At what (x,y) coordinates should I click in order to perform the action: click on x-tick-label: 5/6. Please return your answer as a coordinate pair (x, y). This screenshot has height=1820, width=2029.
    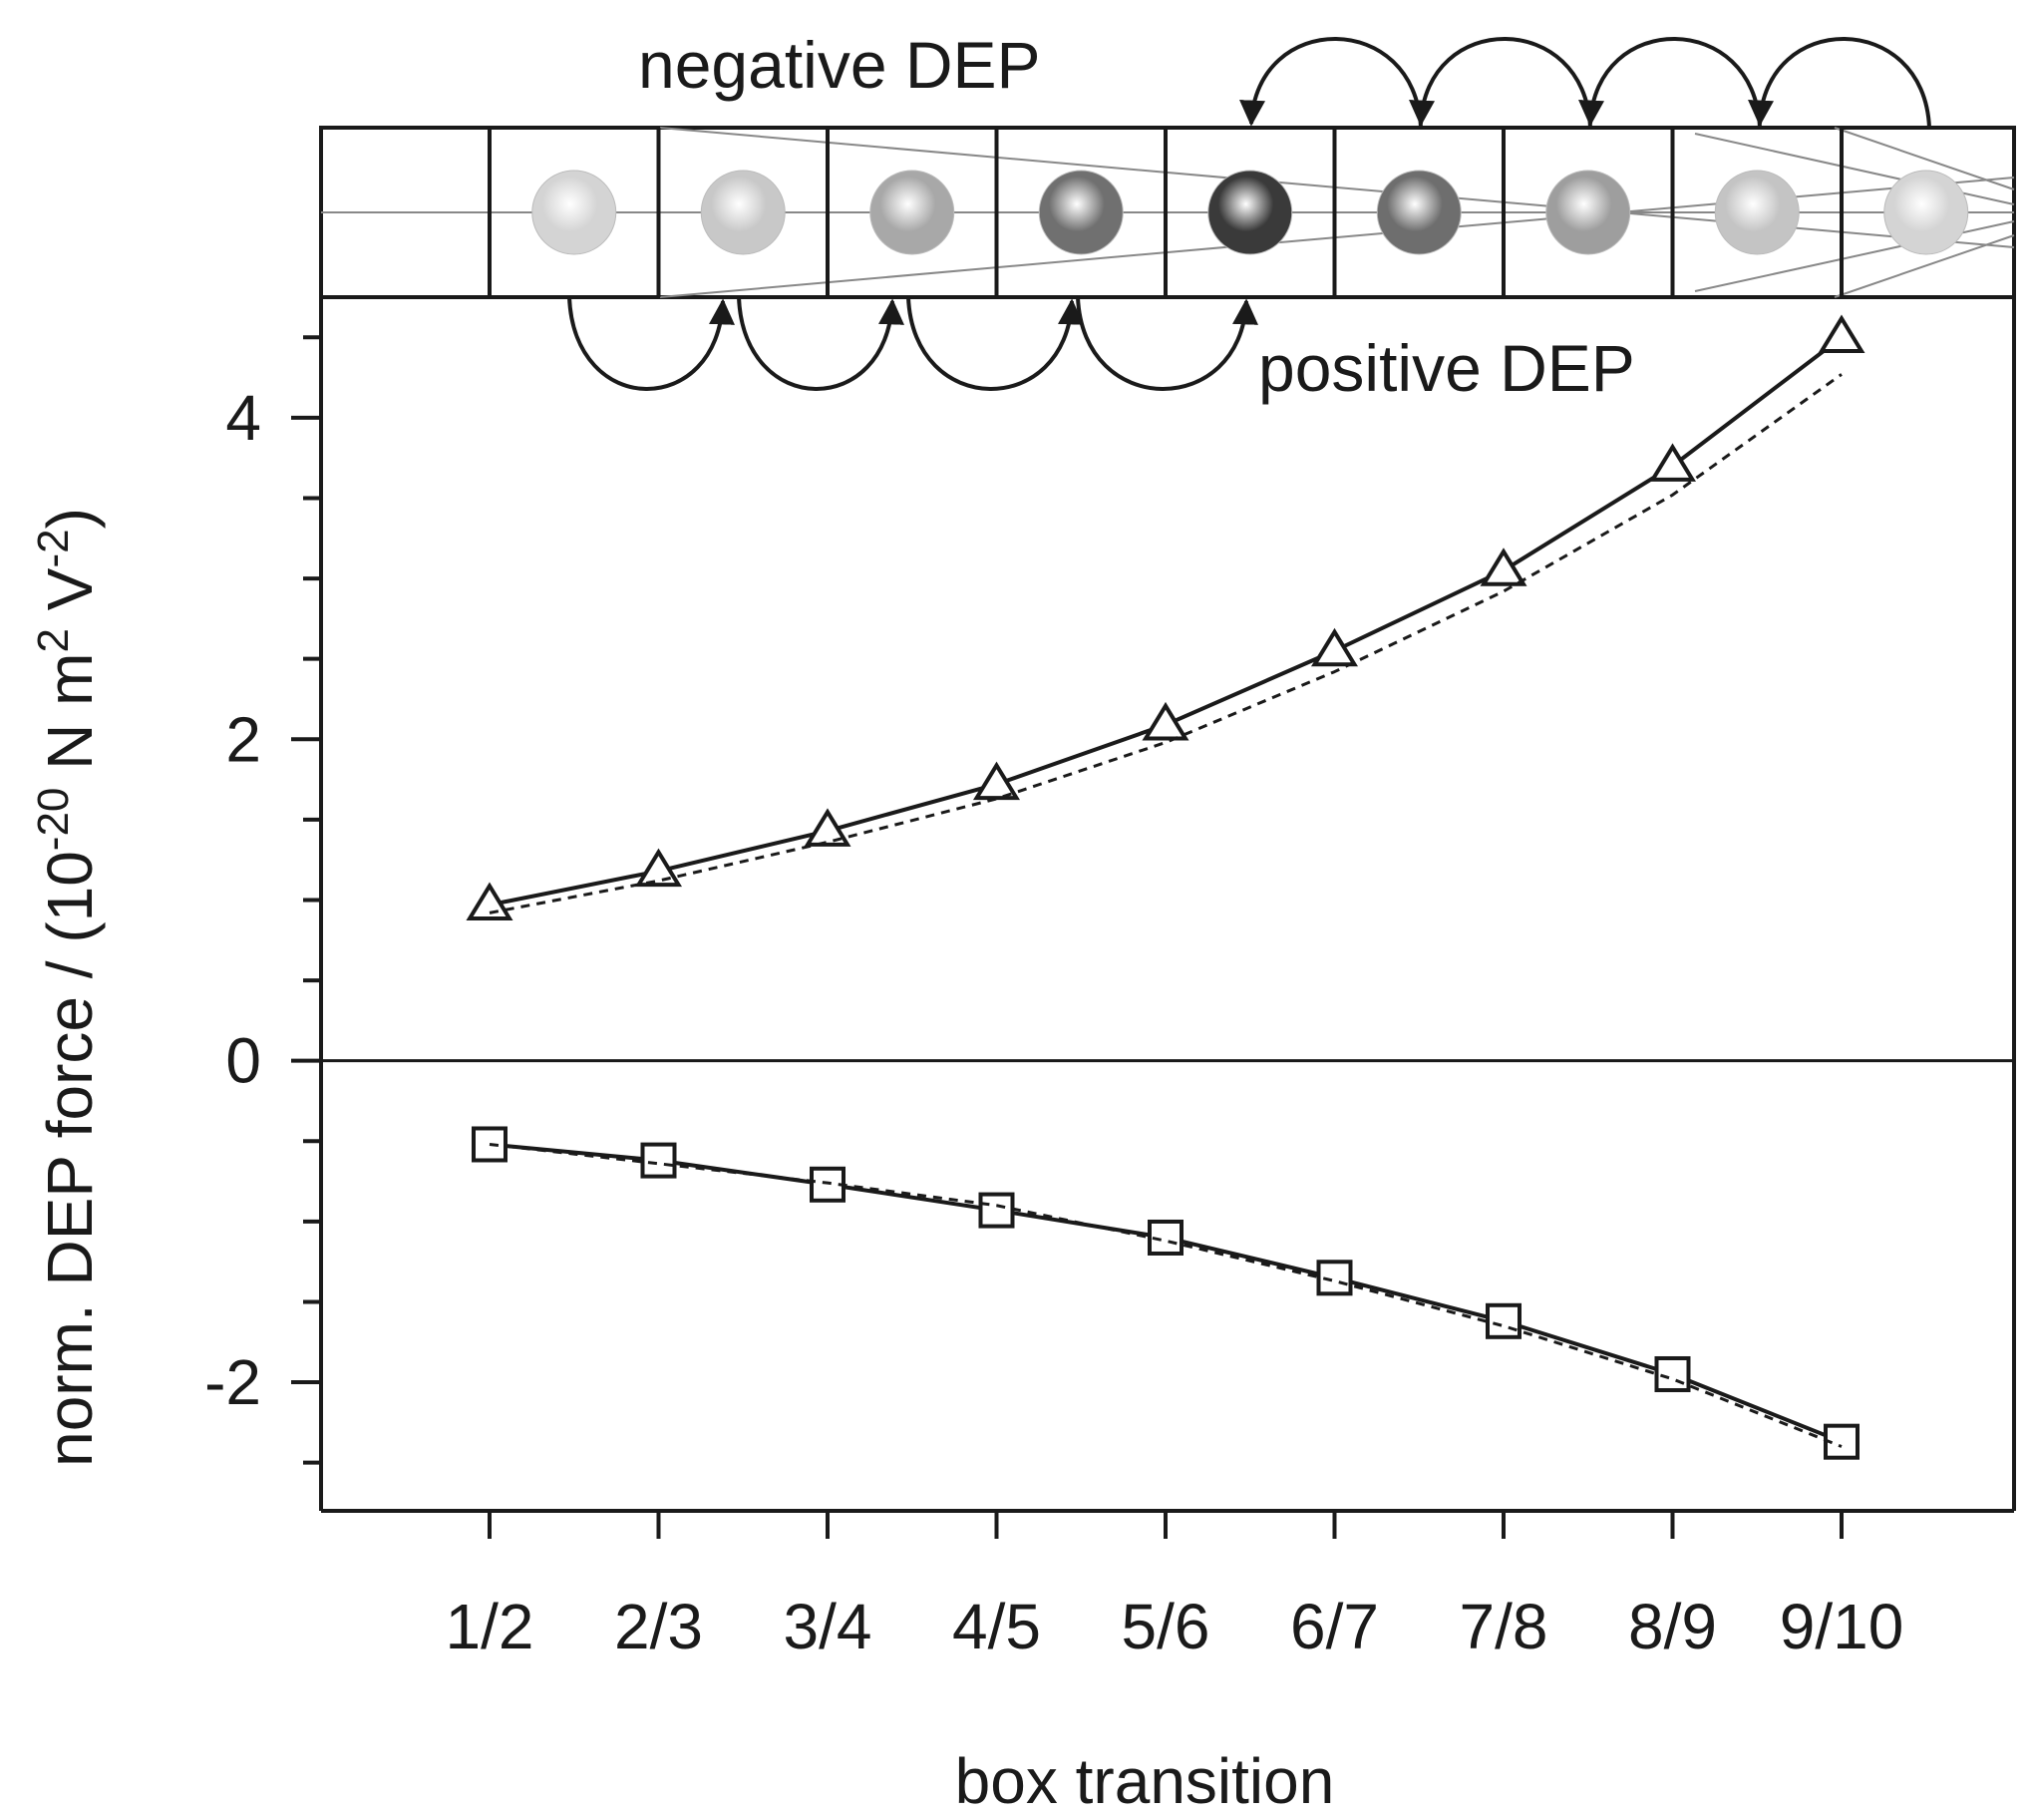
    Looking at the image, I should click on (1166, 1626).